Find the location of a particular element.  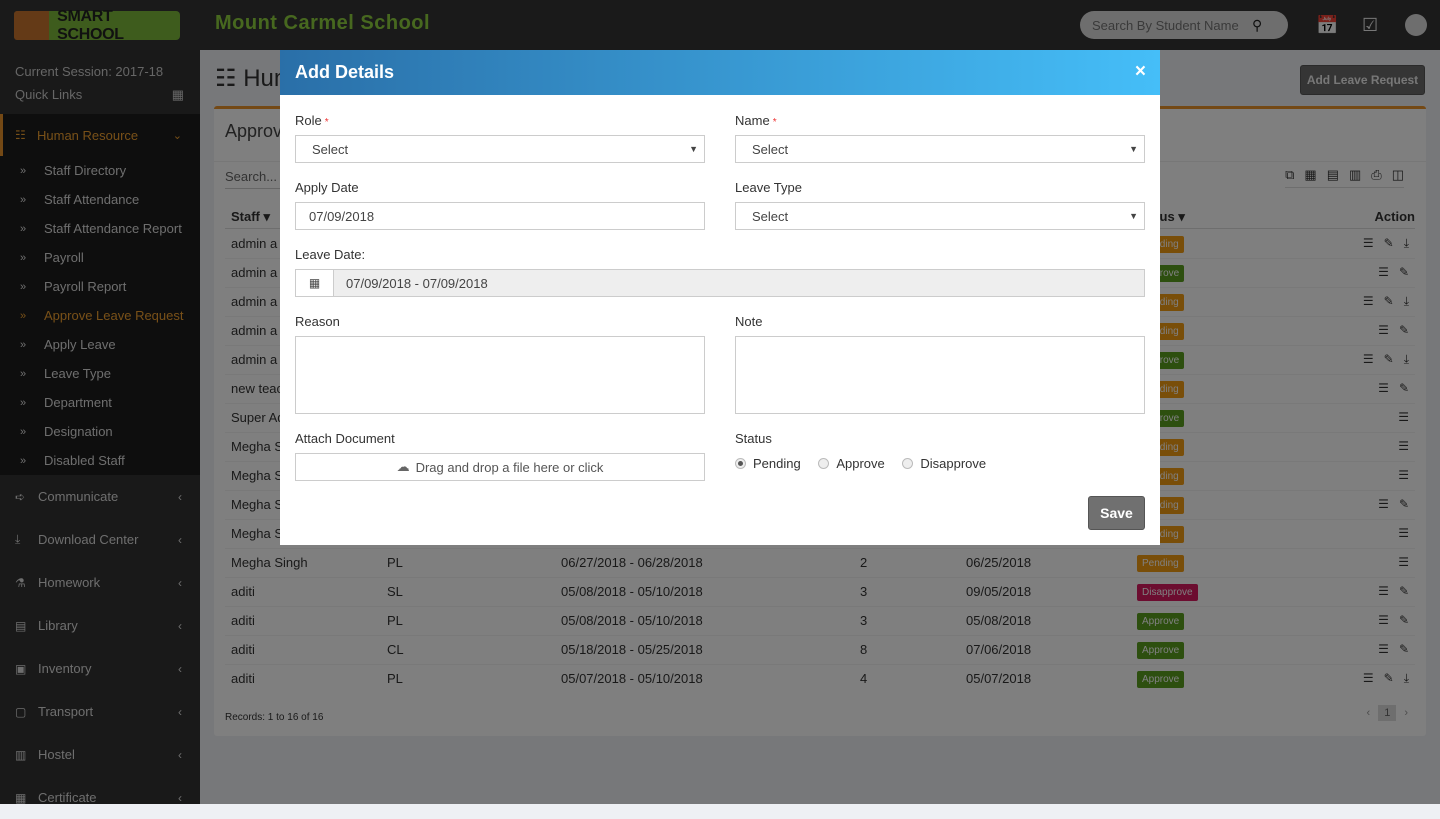

leave-type-label: Leave Type is located at coordinates (768, 187).